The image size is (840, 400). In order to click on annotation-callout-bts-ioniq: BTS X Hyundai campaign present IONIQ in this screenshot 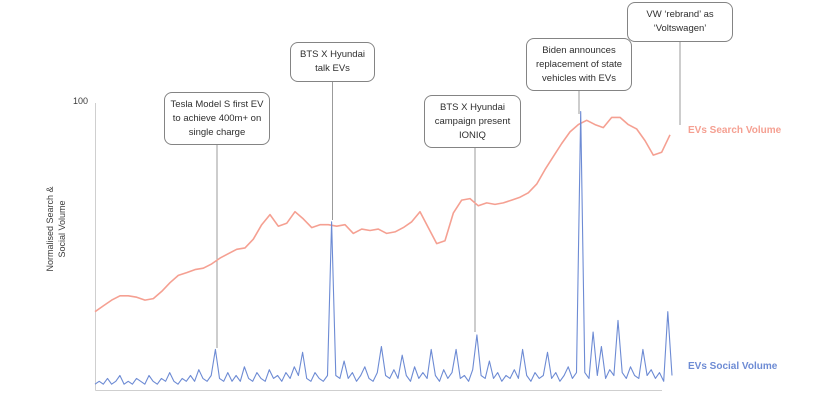, I will do `click(472, 122)`.